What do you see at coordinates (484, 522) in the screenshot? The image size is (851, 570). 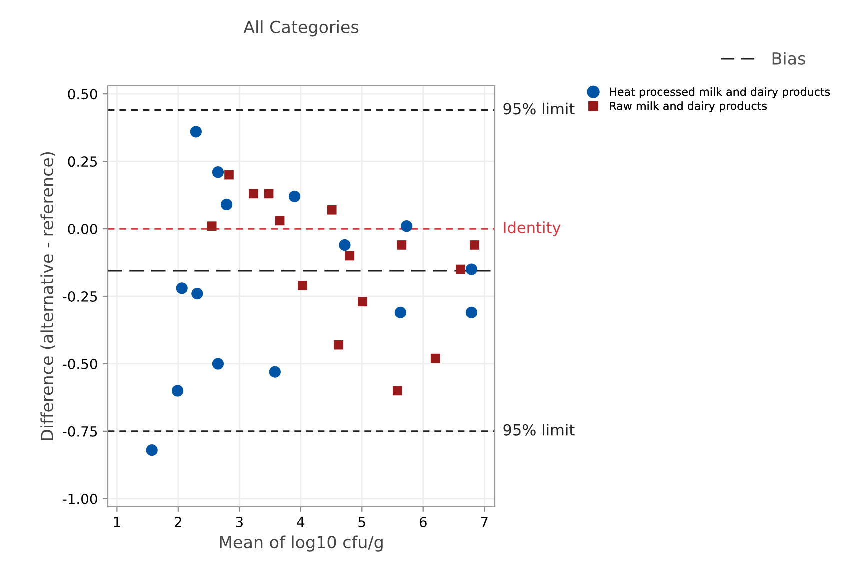 I see `x-tick-label: 7` at bounding box center [484, 522].